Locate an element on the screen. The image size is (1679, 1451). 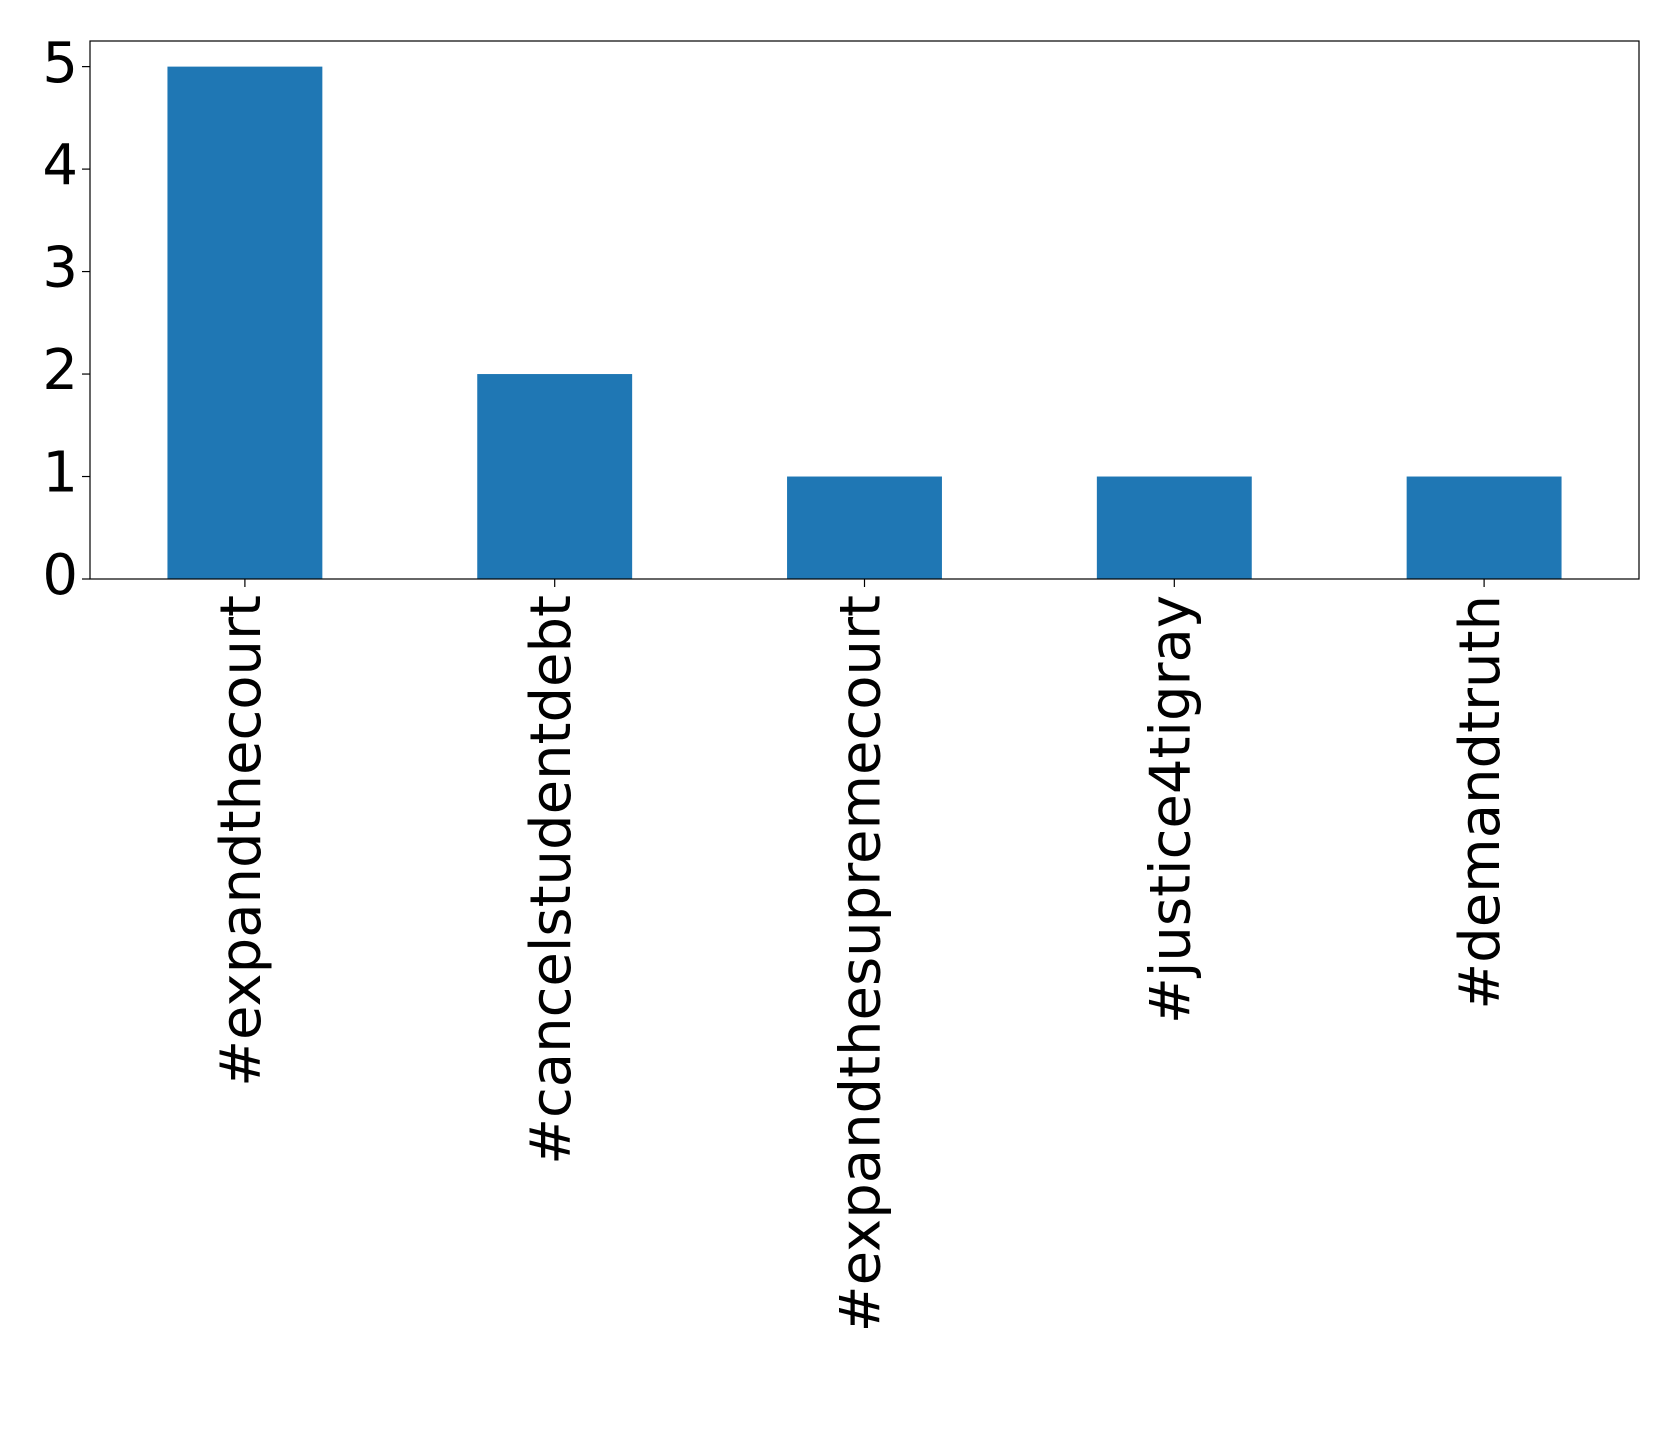
y-tick-label: 4 is located at coordinates (60, 165).